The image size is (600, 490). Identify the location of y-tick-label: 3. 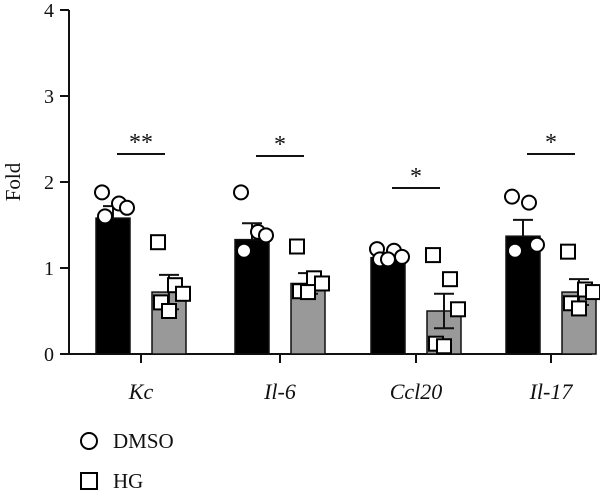
(49, 97).